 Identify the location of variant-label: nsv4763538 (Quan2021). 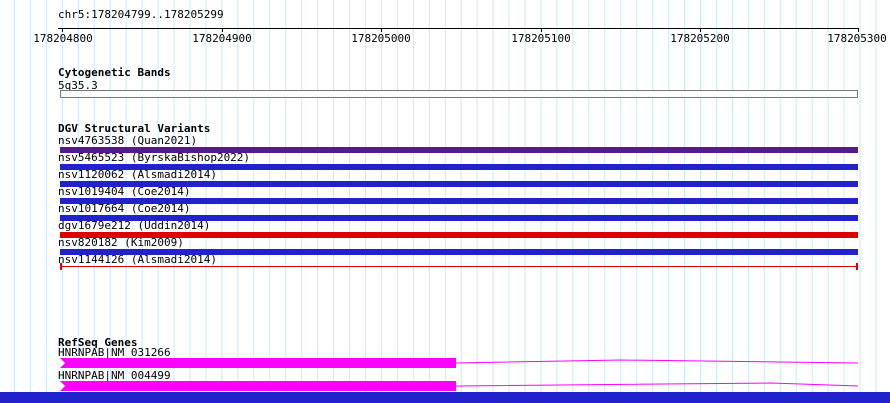
(128, 140).